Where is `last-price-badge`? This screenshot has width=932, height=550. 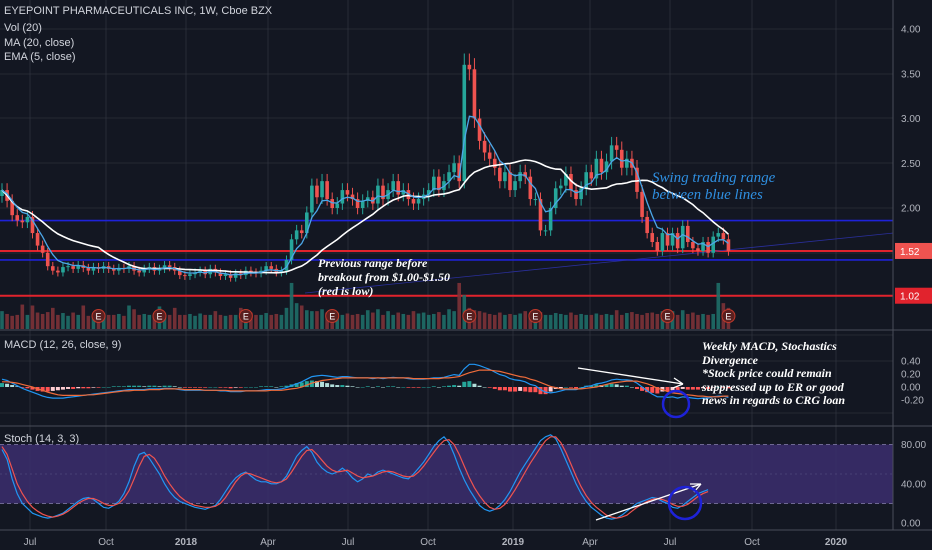 last-price-badge is located at coordinates (913, 250).